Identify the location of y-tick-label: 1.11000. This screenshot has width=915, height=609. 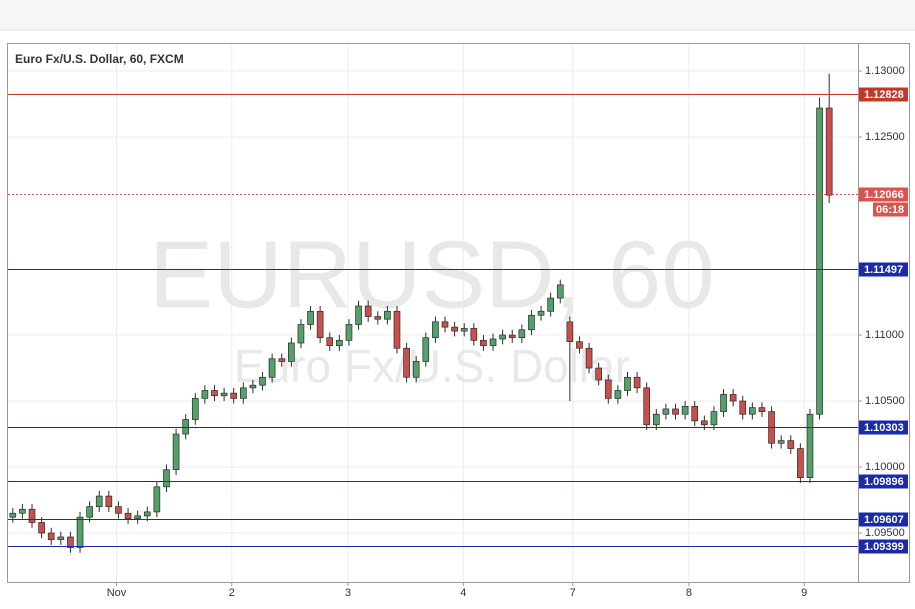
(884, 335).